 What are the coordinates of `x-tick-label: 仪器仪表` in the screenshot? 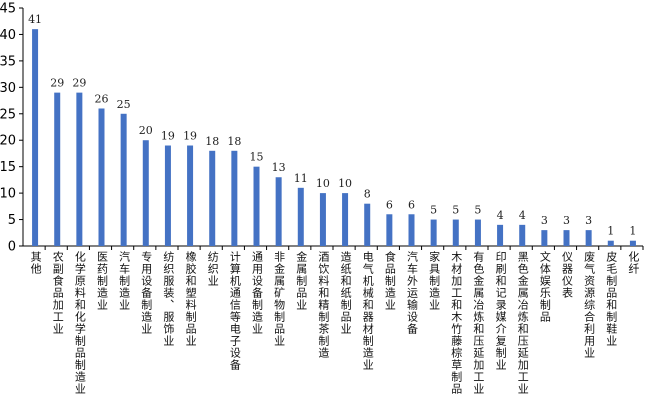 It's located at (567, 275).